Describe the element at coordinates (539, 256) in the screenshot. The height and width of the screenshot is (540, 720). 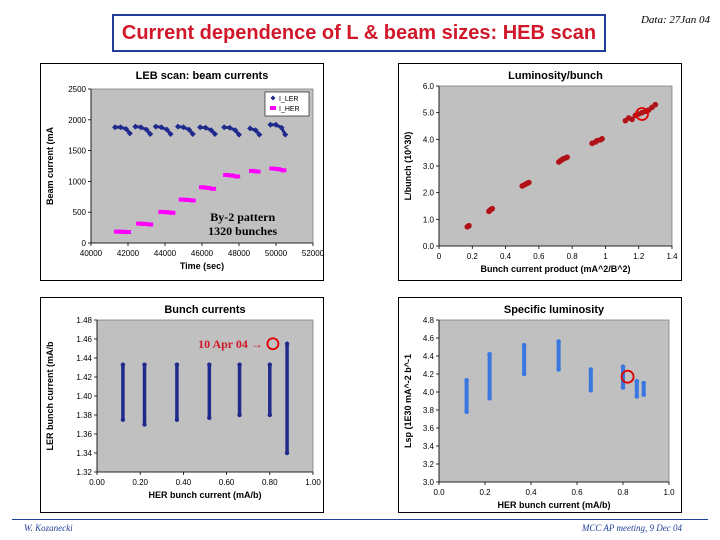
I see `x-tick-label: 0.6` at that location.